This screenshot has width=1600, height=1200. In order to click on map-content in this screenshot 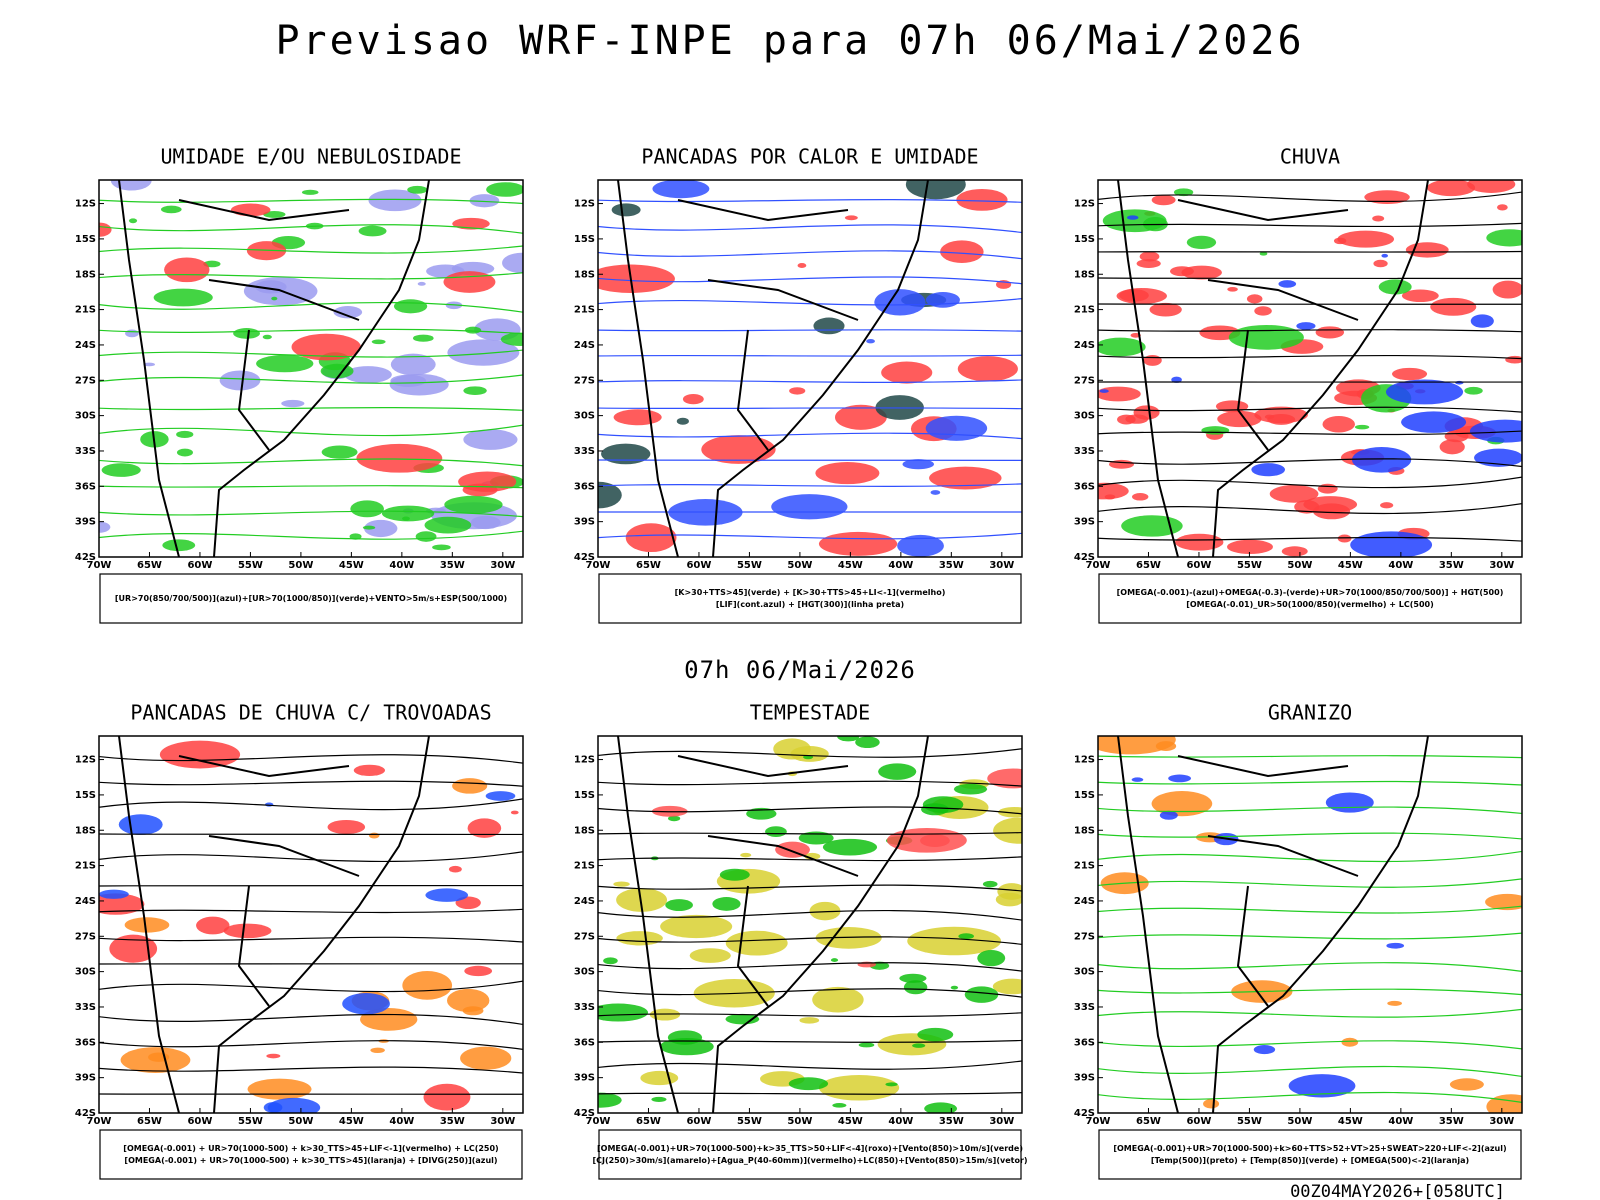, I will do `click(1310, 924)`.